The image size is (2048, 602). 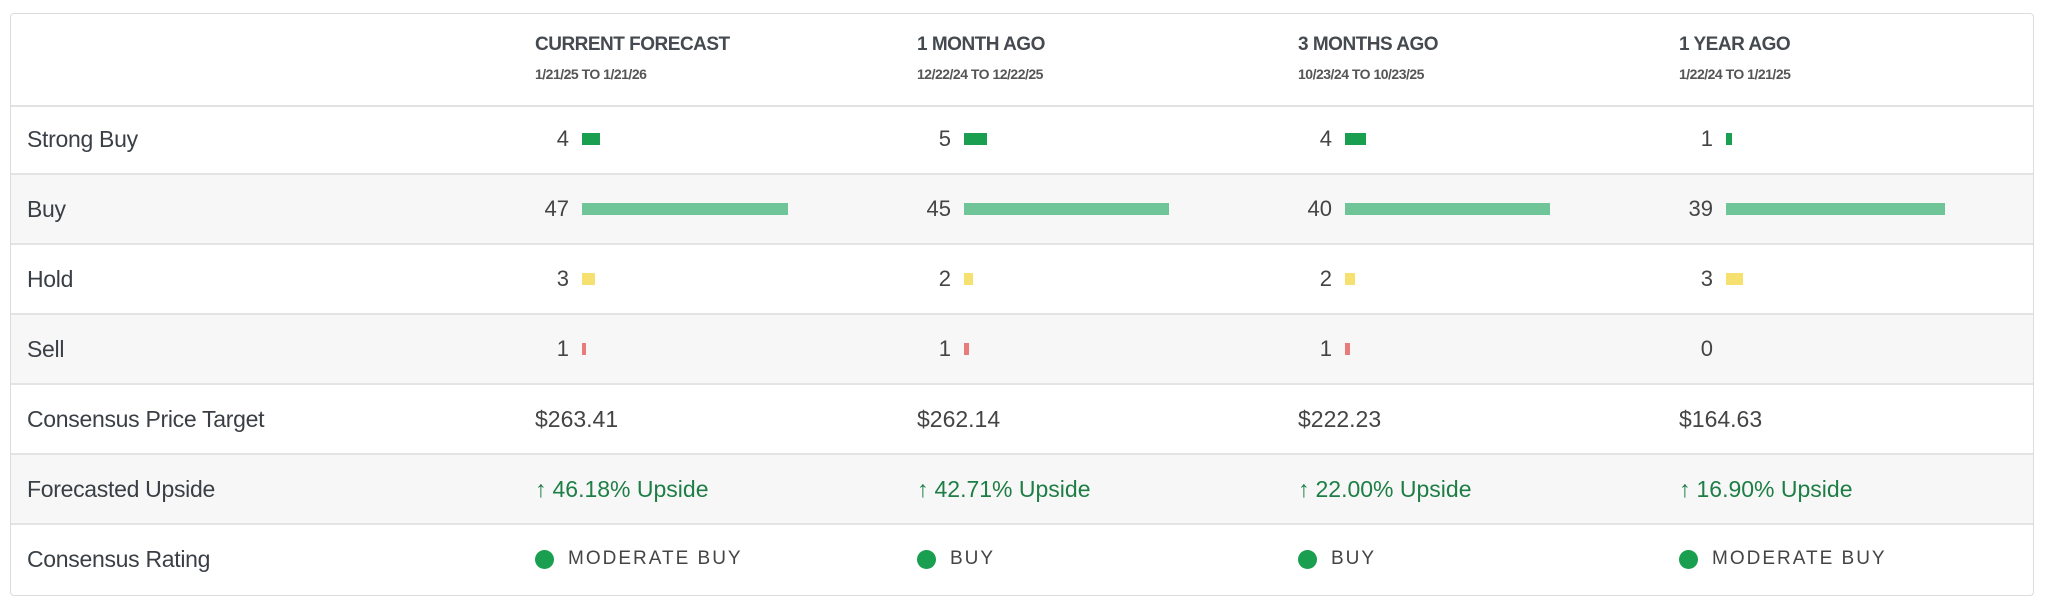 What do you see at coordinates (1022, 140) in the screenshot?
I see `rating-row-strong-buy: Strong Buy 4 5 4 1` at bounding box center [1022, 140].